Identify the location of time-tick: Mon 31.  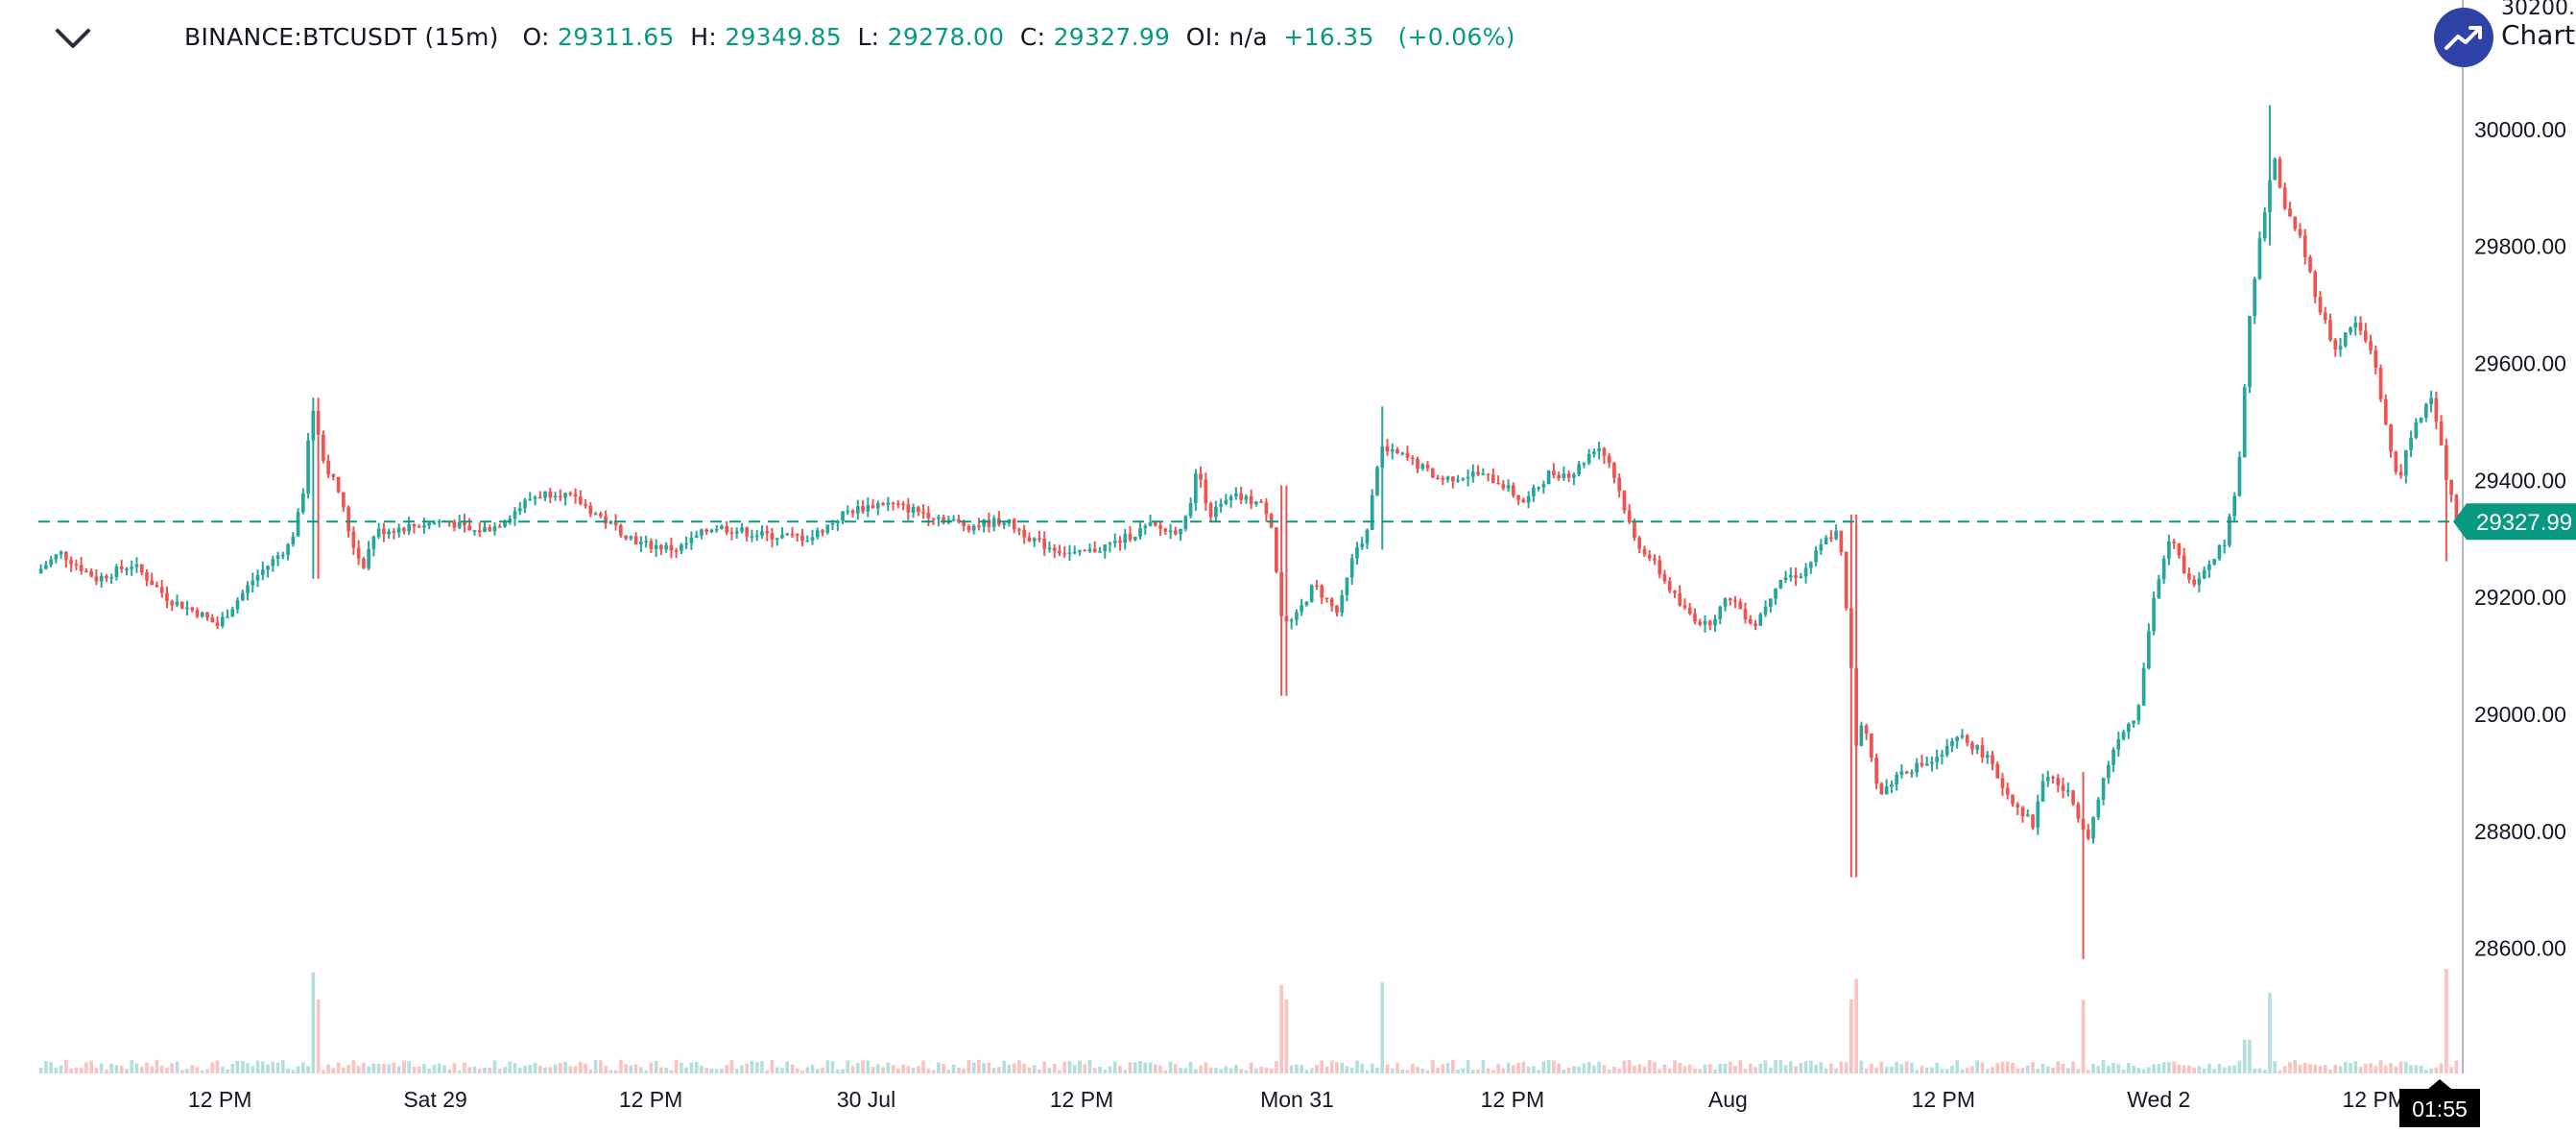
(1297, 1099).